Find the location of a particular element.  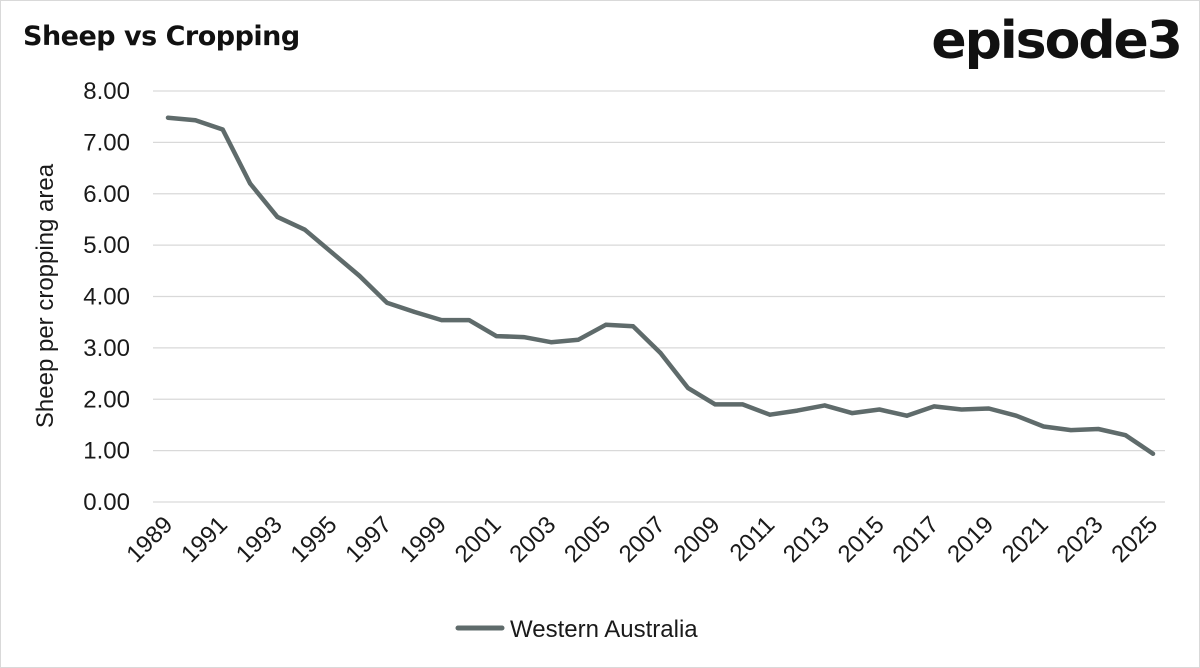

x-tick-label: 1991 is located at coordinates (204, 539).